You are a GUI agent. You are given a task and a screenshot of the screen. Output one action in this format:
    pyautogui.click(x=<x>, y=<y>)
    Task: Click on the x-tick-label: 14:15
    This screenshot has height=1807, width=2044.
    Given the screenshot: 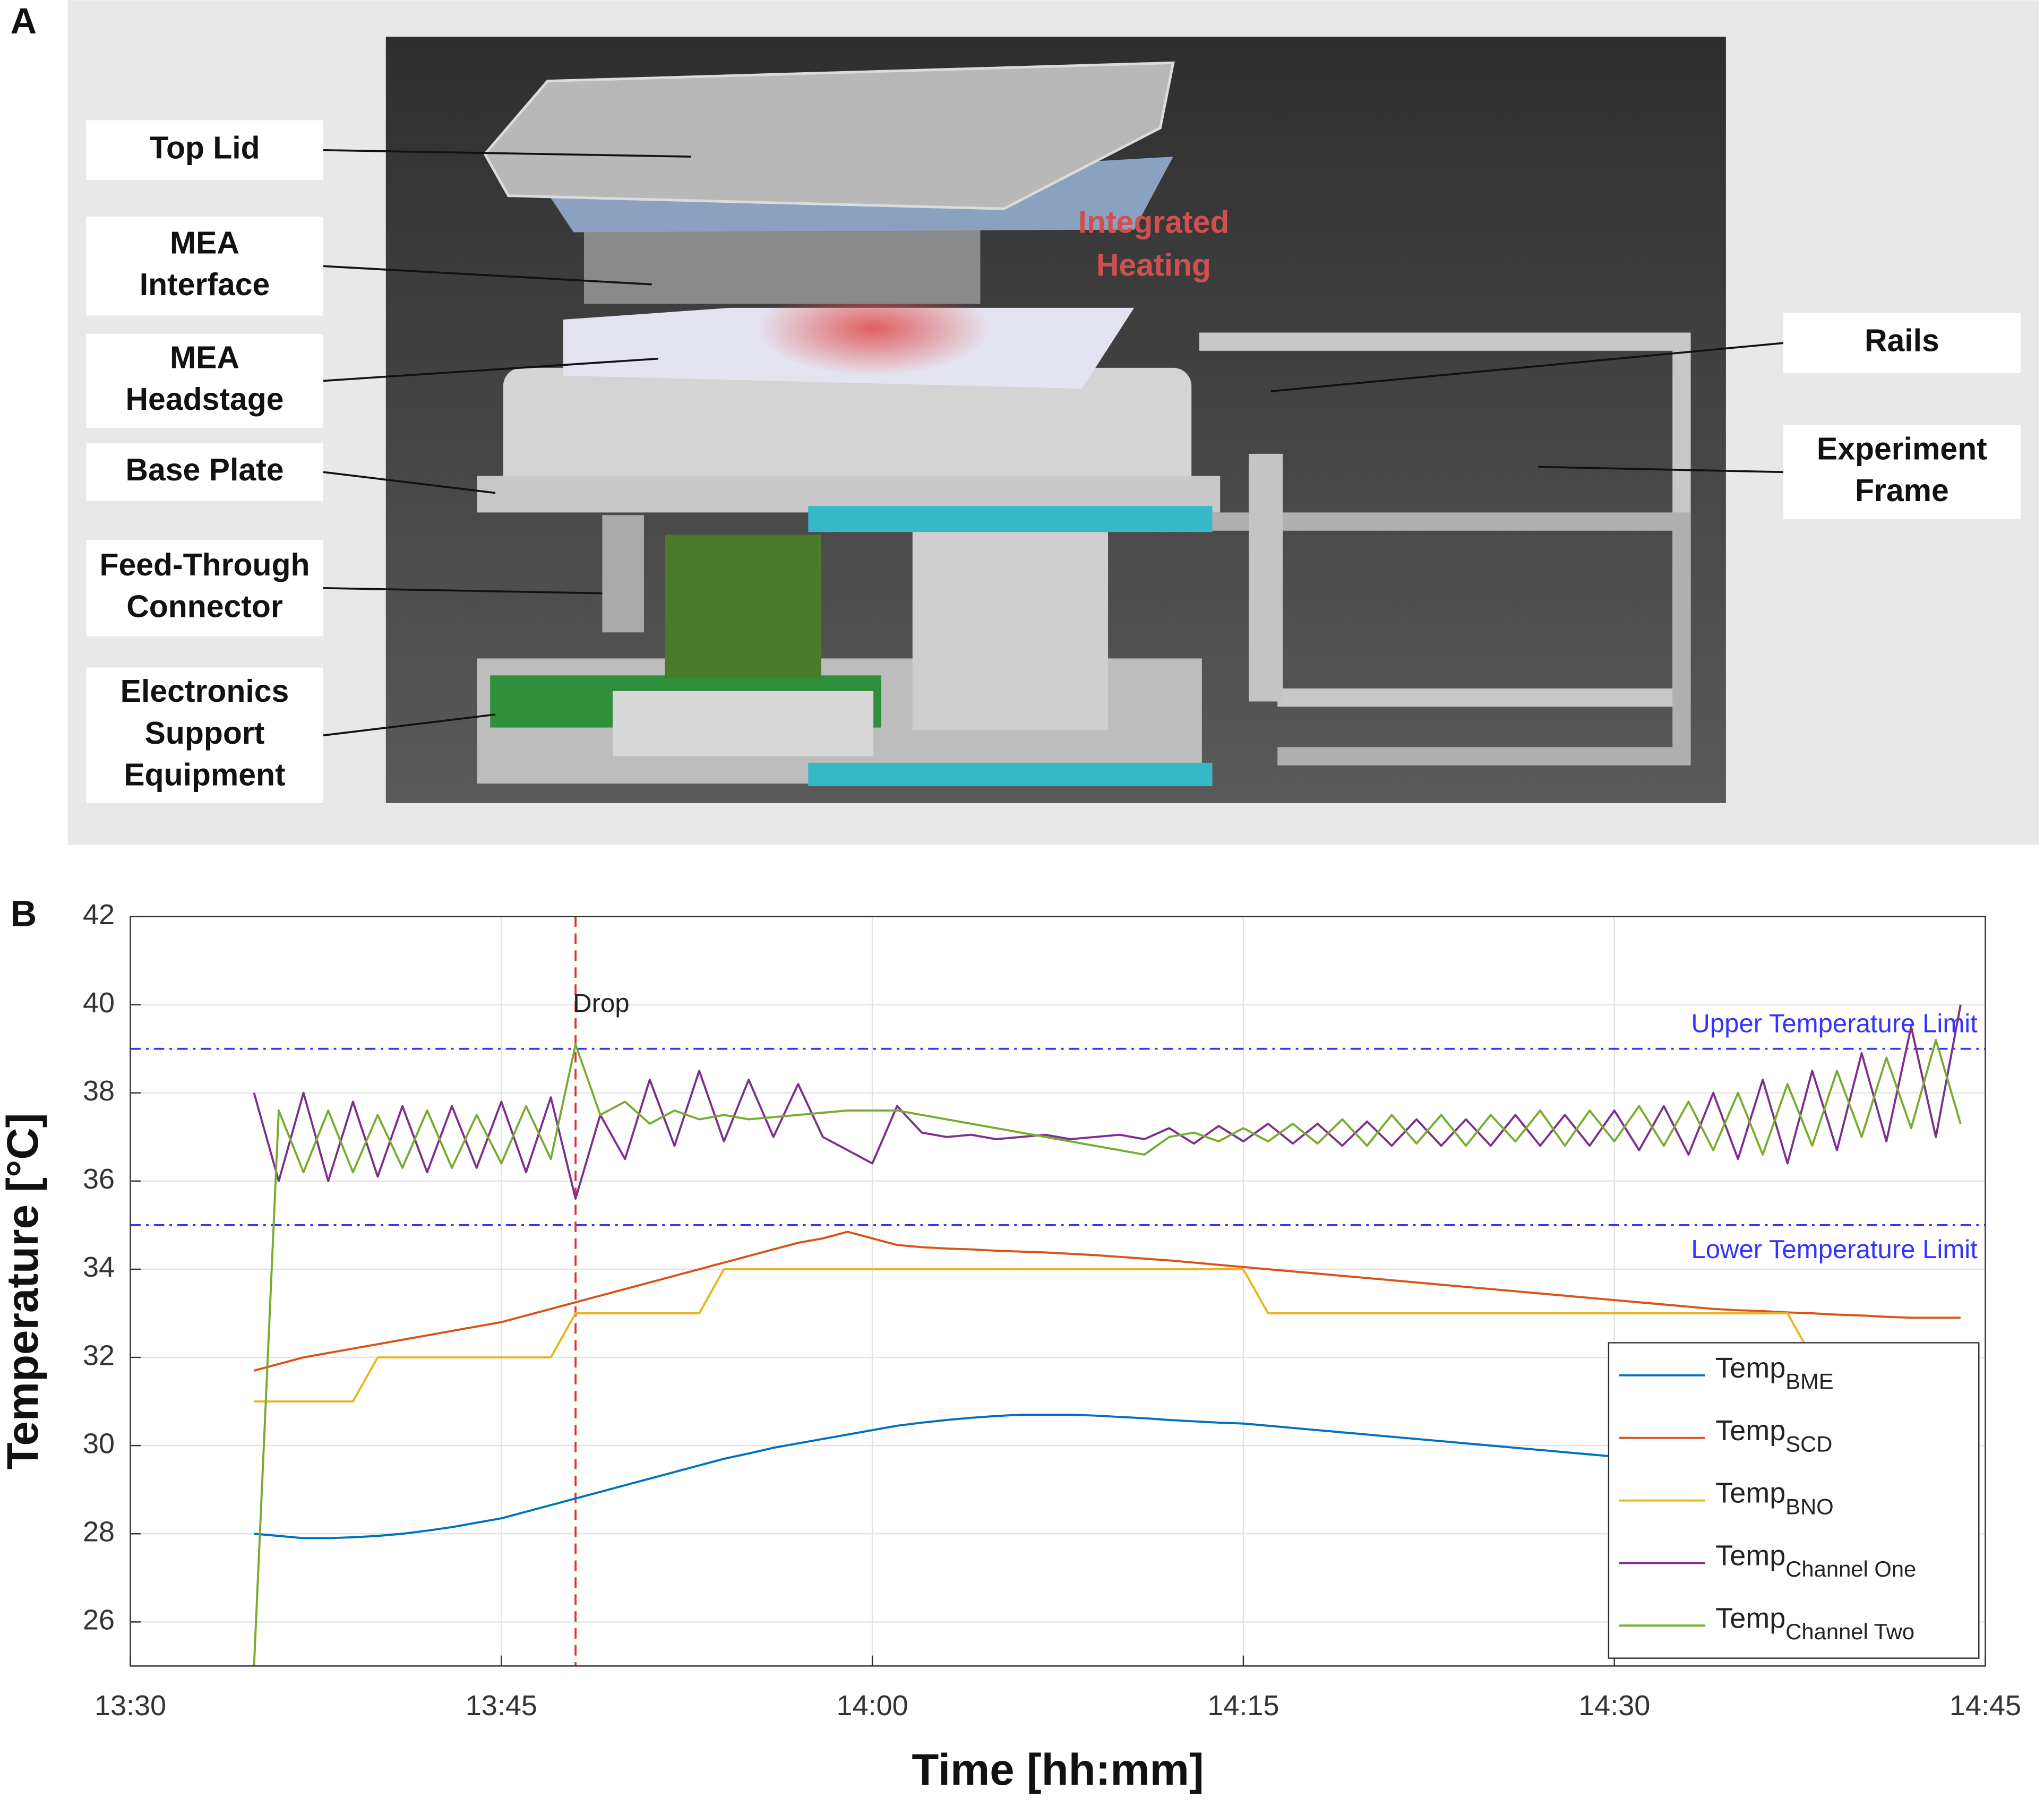 What is the action you would take?
    pyautogui.click(x=1243, y=1706)
    